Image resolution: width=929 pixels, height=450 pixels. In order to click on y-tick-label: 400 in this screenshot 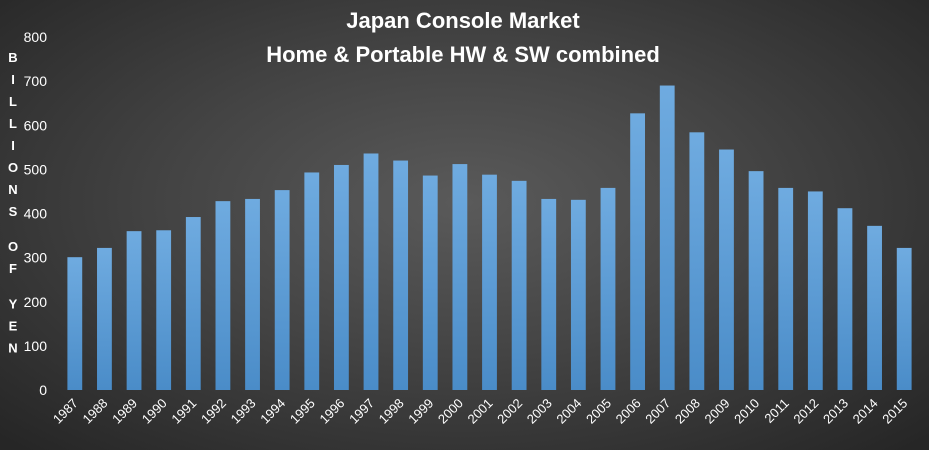, I will do `click(36, 214)`.